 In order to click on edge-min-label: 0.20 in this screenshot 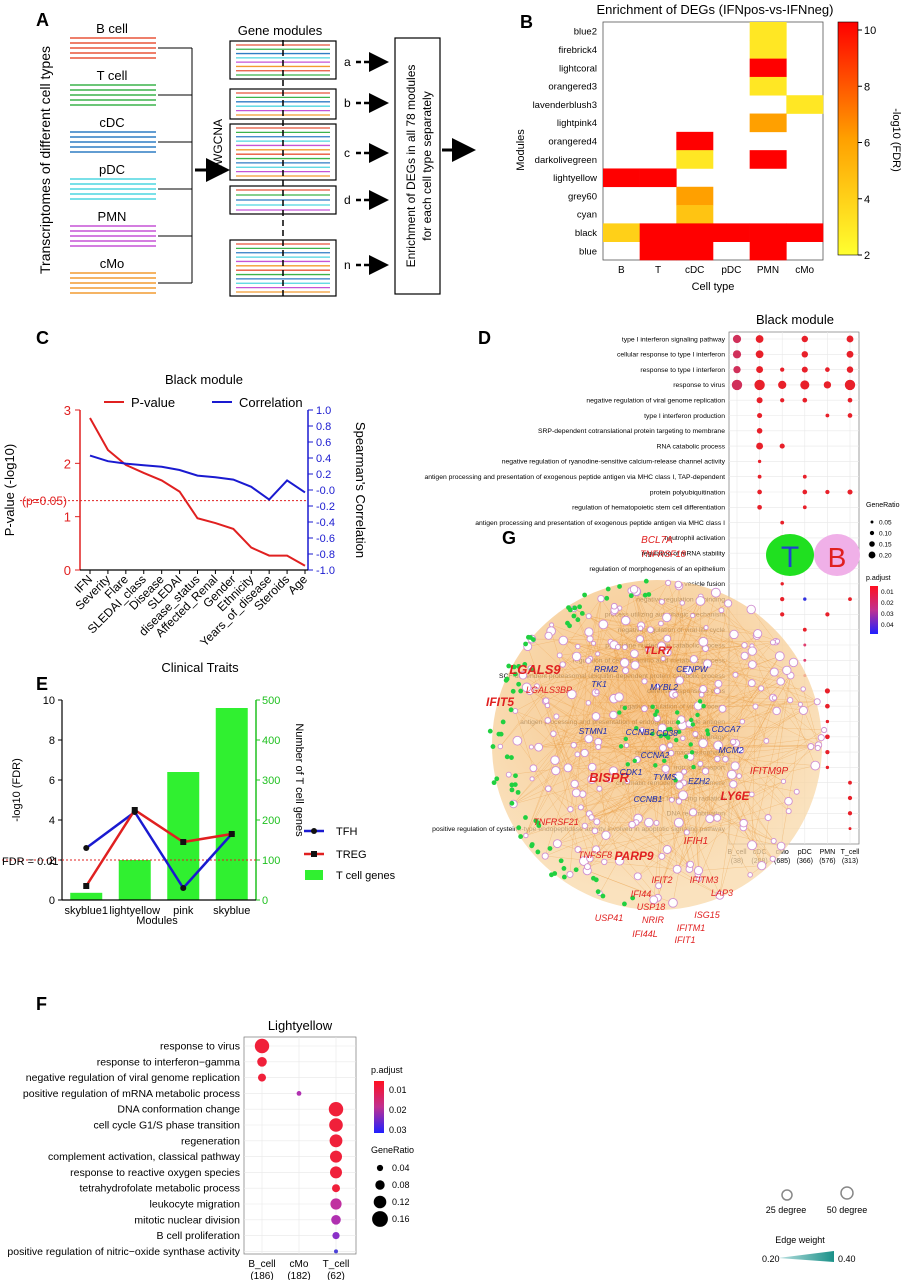, I will do `click(771, 1259)`.